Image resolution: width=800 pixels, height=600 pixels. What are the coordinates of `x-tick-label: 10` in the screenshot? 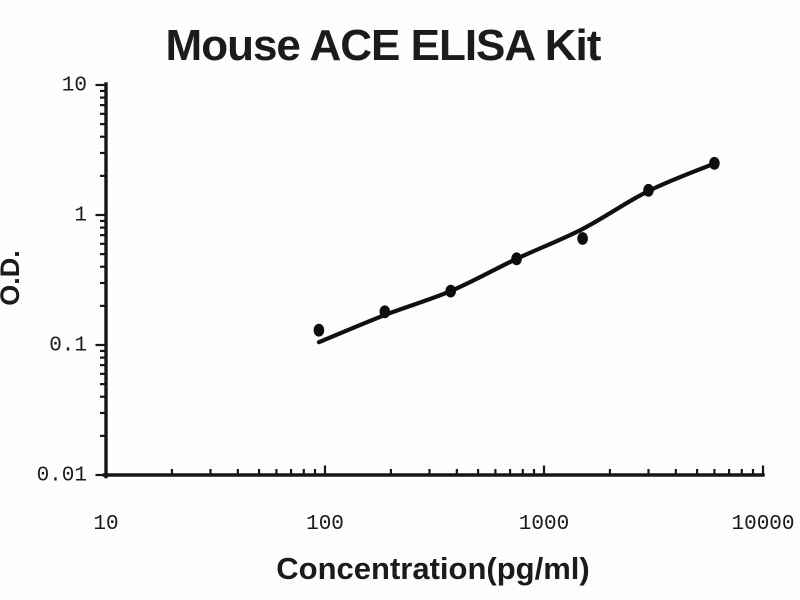 It's located at (105, 524).